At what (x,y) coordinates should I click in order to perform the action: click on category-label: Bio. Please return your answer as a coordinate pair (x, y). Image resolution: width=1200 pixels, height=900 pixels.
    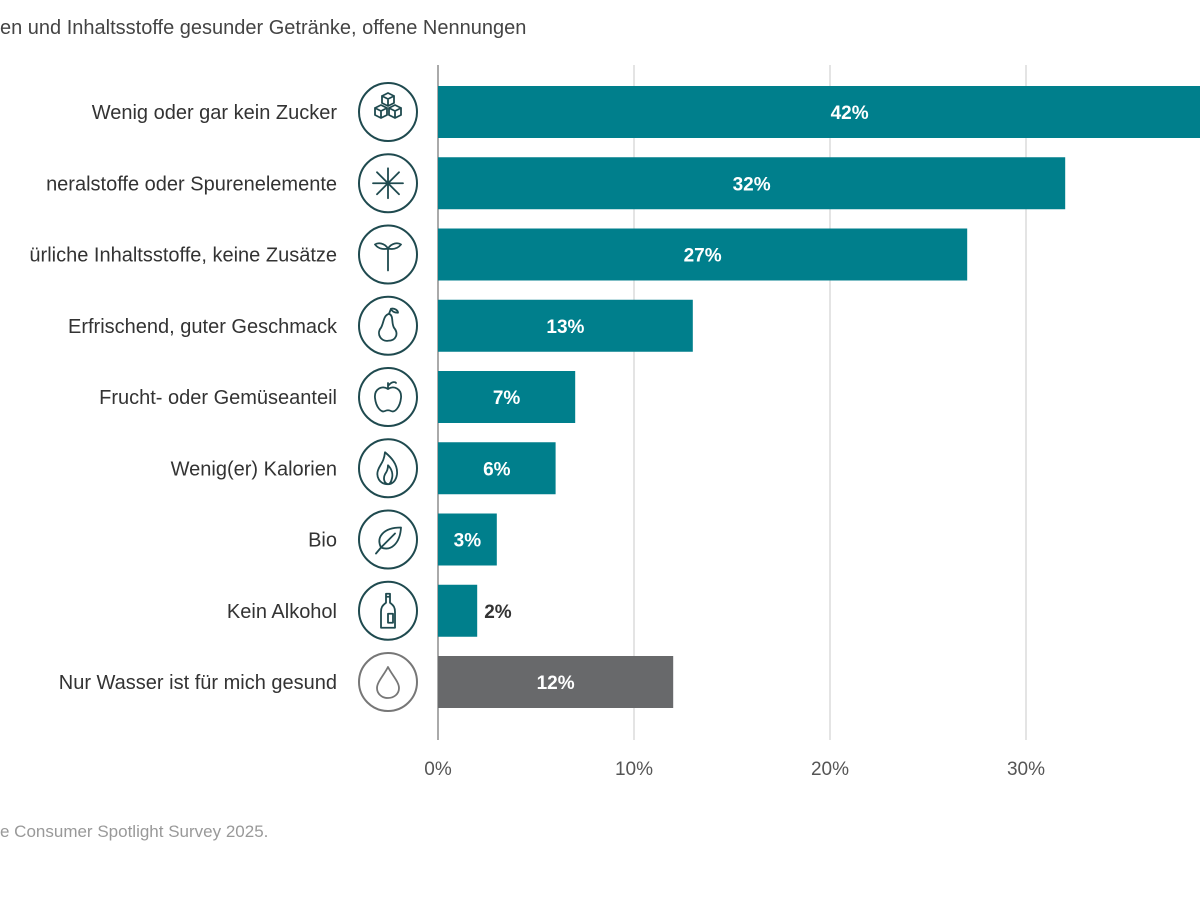
    Looking at the image, I should click on (322, 541).